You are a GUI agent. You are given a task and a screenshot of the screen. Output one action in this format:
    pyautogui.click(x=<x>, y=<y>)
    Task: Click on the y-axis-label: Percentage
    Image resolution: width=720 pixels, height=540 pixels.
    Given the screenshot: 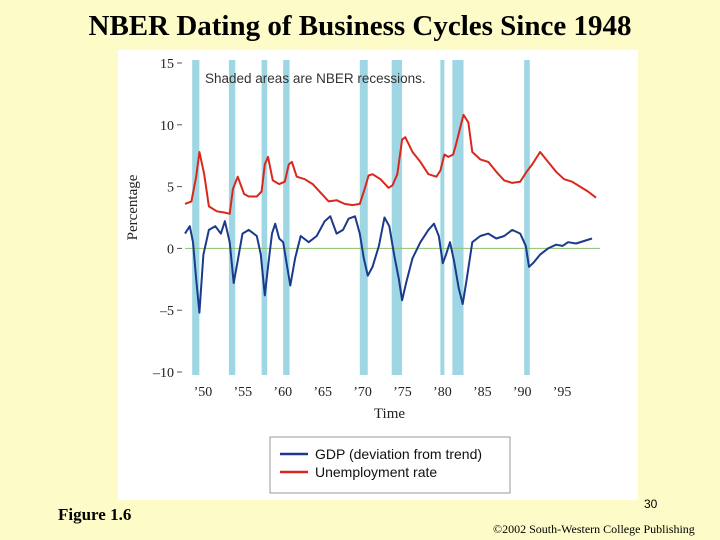 What is the action you would take?
    pyautogui.click(x=133, y=207)
    